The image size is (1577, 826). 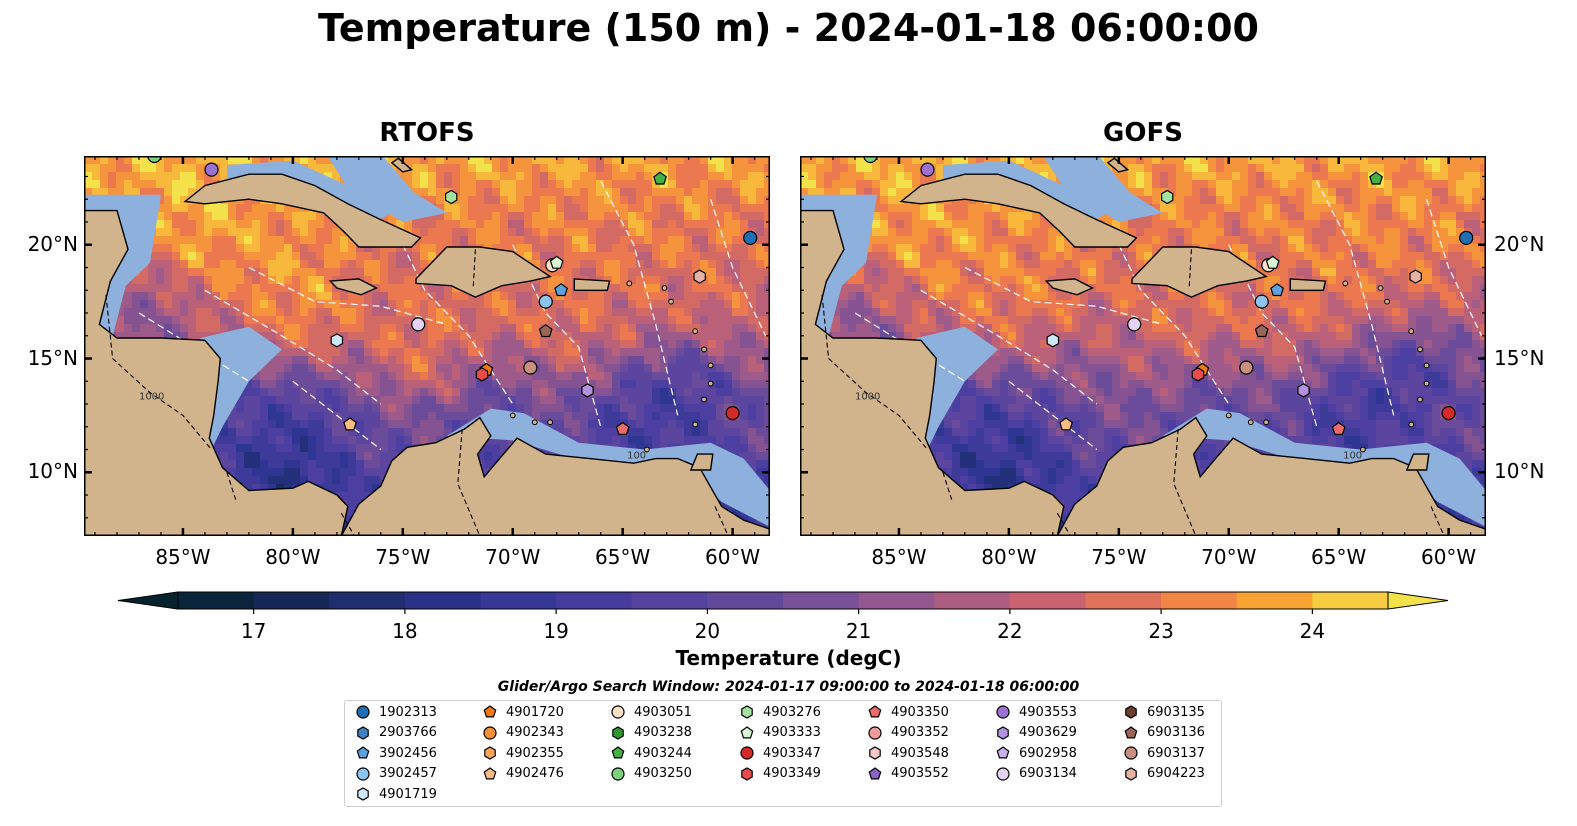 What do you see at coordinates (788, 658) in the screenshot?
I see `colorbar-label: Temperature (degC)` at bounding box center [788, 658].